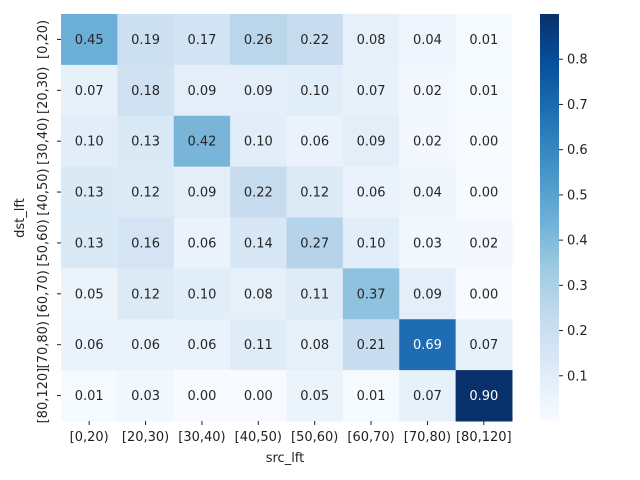 The image size is (640, 480). I want to click on cell-value-label: 0.19, so click(145, 40).